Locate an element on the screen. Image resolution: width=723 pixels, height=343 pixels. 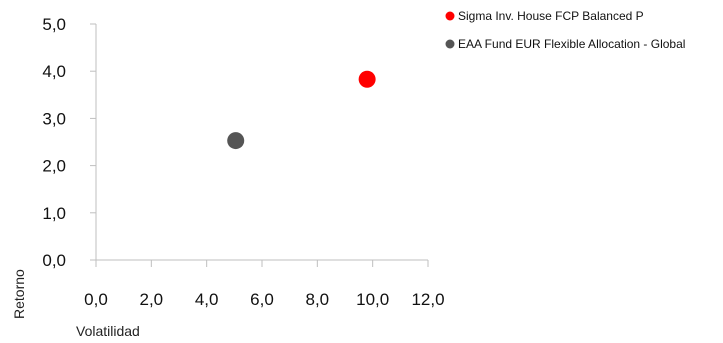
x-tick-label: 10,0 is located at coordinates (372, 299).